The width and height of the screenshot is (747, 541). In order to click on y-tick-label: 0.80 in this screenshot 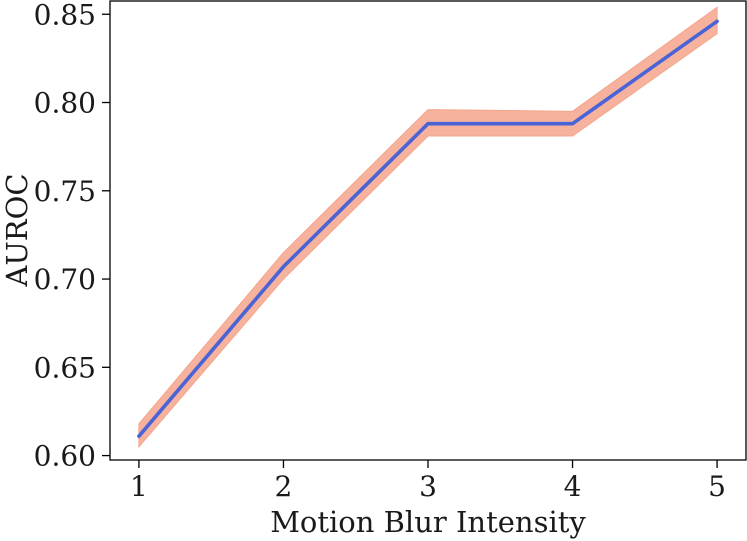, I will do `click(65, 103)`.